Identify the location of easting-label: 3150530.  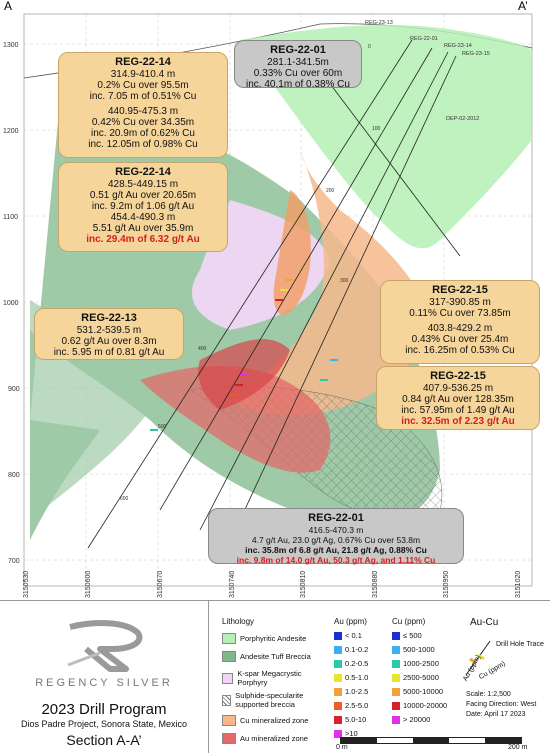
(26, 584).